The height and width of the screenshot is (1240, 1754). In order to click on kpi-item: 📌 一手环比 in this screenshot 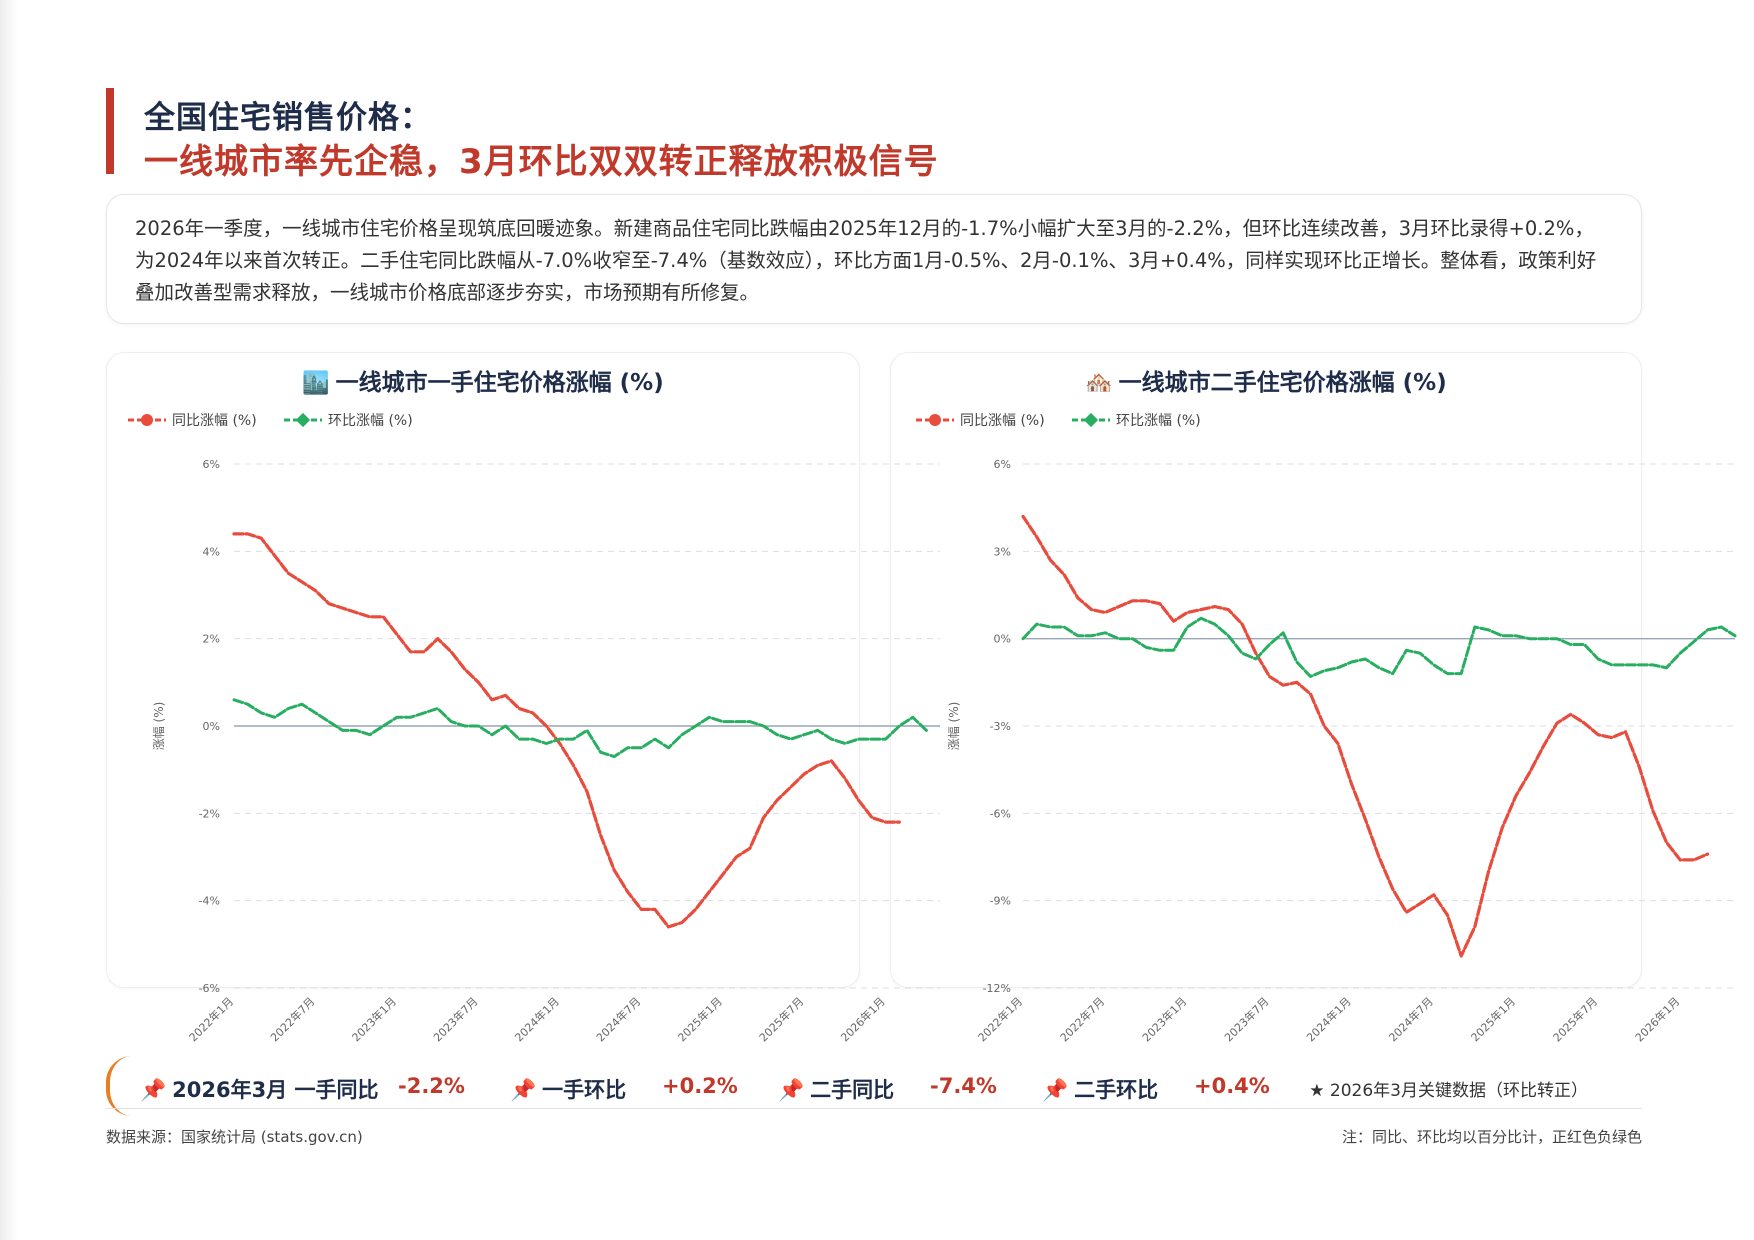, I will do `click(568, 1090)`.